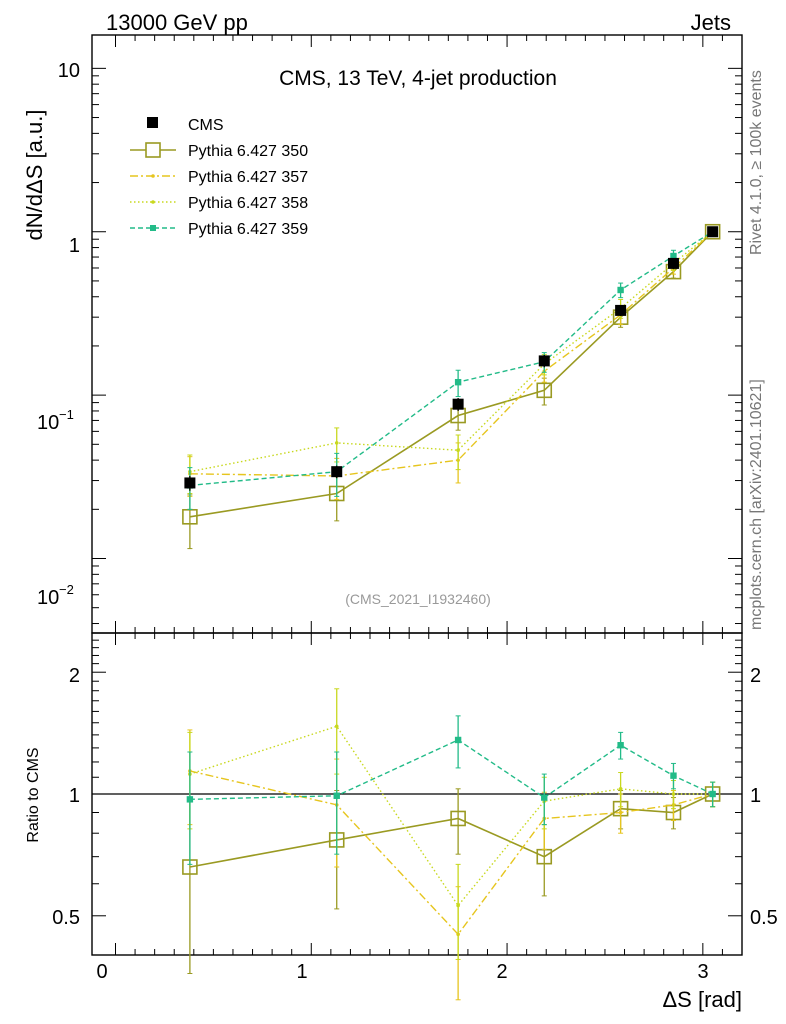 The height and width of the screenshot is (1024, 786). Describe the element at coordinates (177, 22) in the screenshot. I see `header-collision-label: 13000 GeV pp` at that location.